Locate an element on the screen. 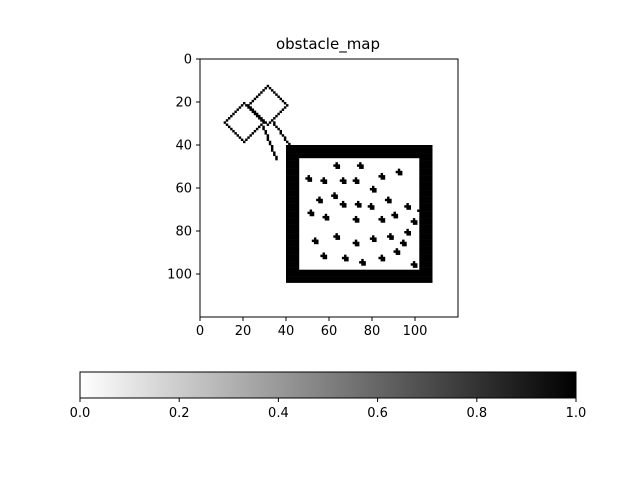  x-axis: 0 20 40 60 80 100 is located at coordinates (312, 328).